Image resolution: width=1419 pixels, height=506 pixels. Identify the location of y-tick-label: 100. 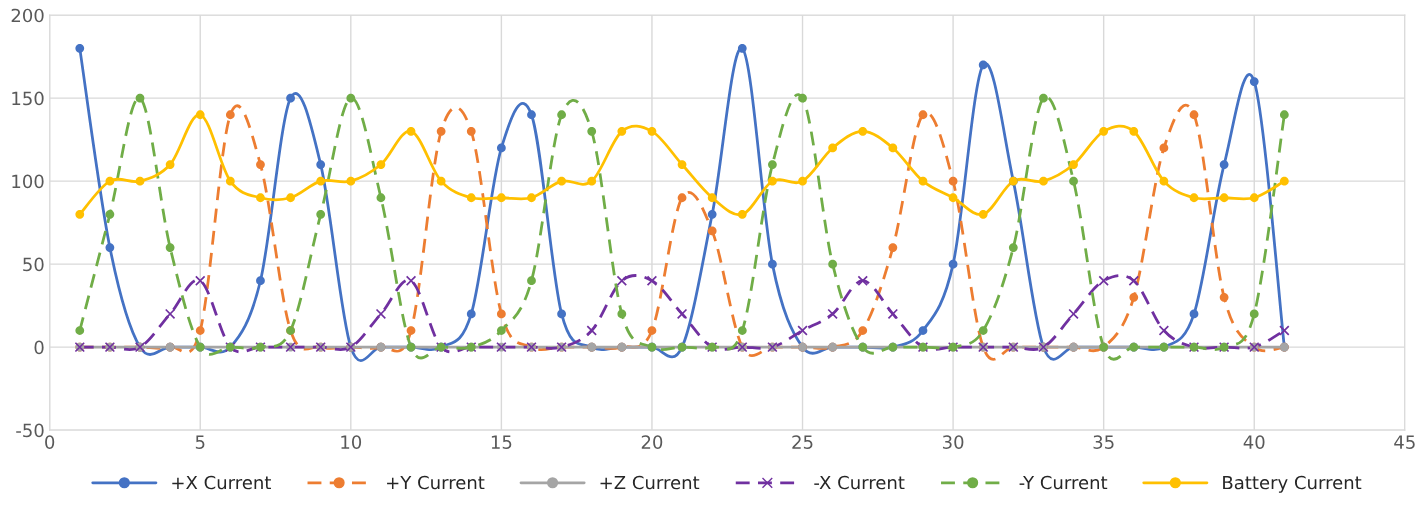
(28, 181).